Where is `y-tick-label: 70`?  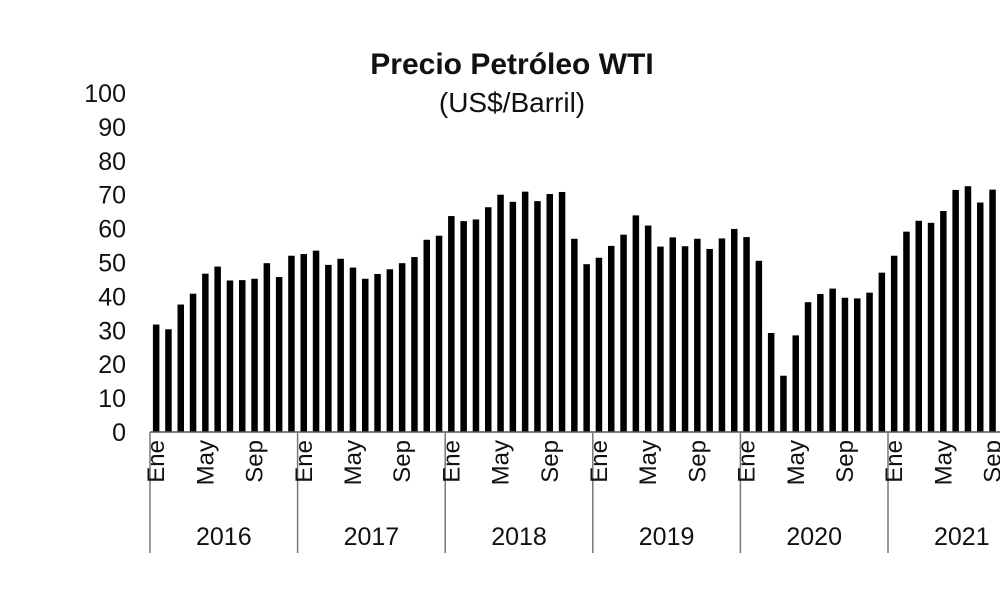 y-tick-label: 70 is located at coordinates (112, 196).